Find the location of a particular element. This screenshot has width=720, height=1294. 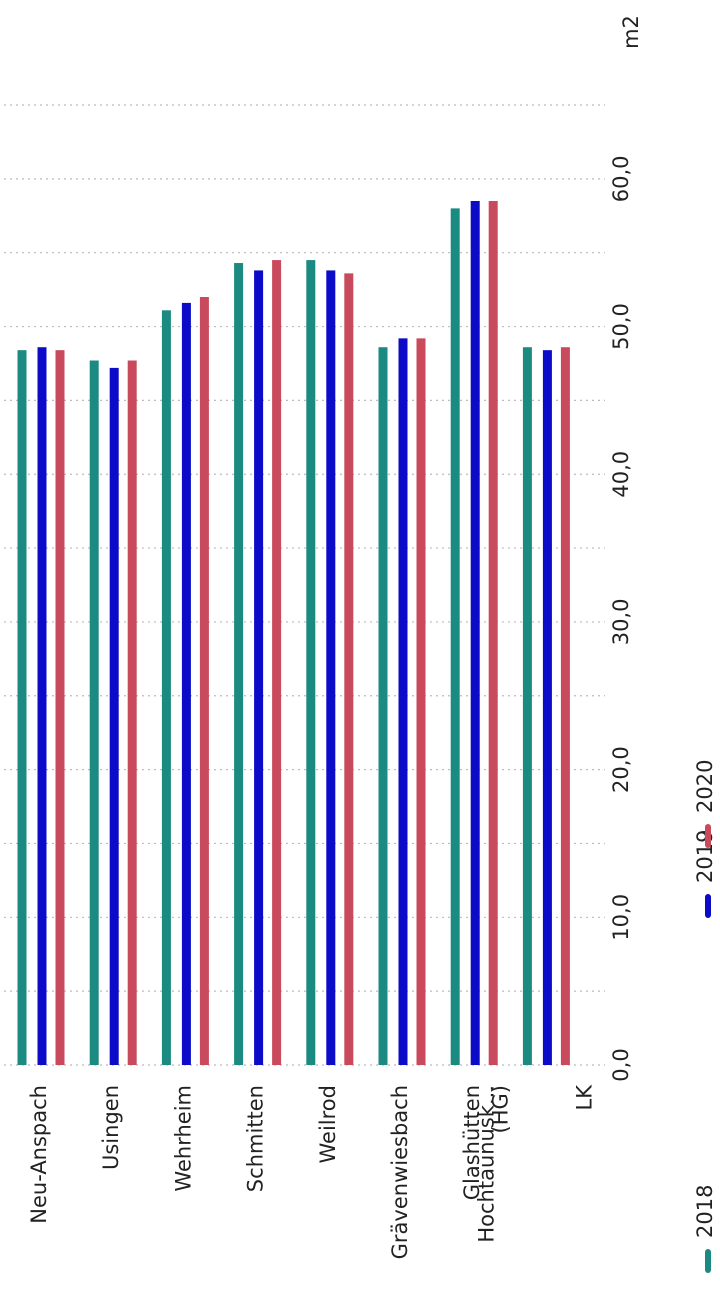

x-tick-label: Wehrheim is located at coordinates (183, 1138).